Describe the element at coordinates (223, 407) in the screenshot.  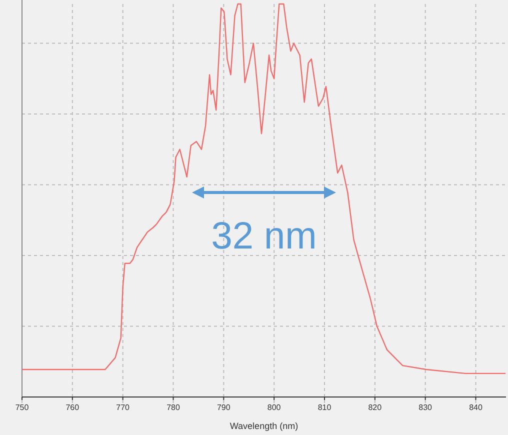
I see `x-tick-label: 790` at that location.